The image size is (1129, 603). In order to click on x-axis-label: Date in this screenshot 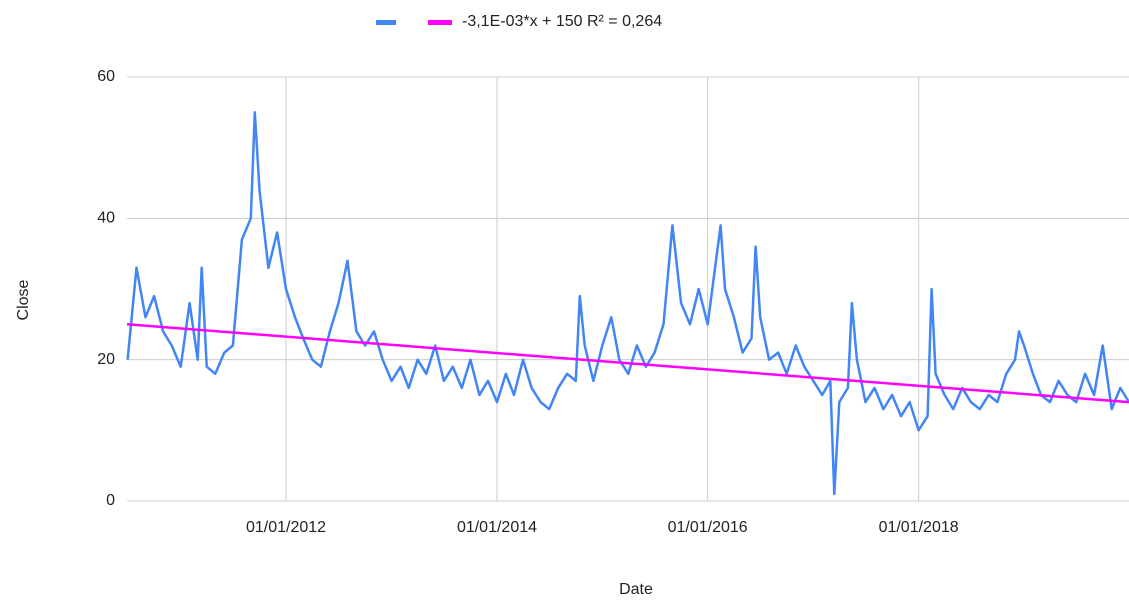, I will do `click(636, 589)`.